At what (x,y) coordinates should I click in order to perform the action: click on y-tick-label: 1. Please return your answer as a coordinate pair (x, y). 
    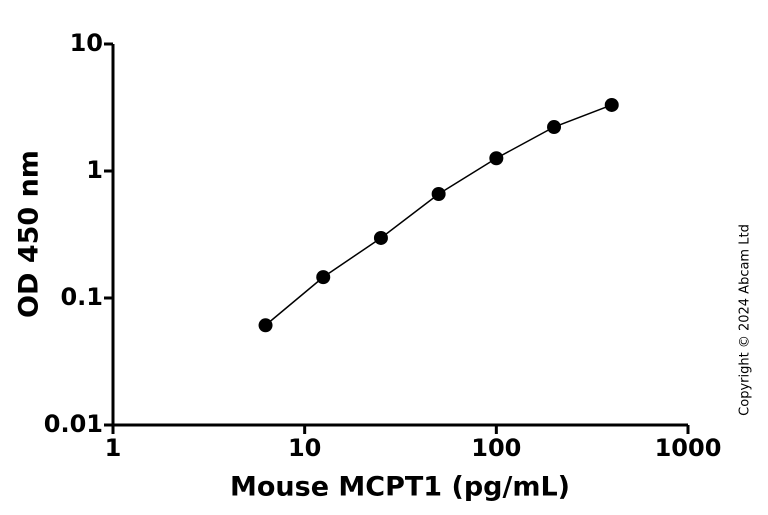
    Looking at the image, I should click on (94, 170).